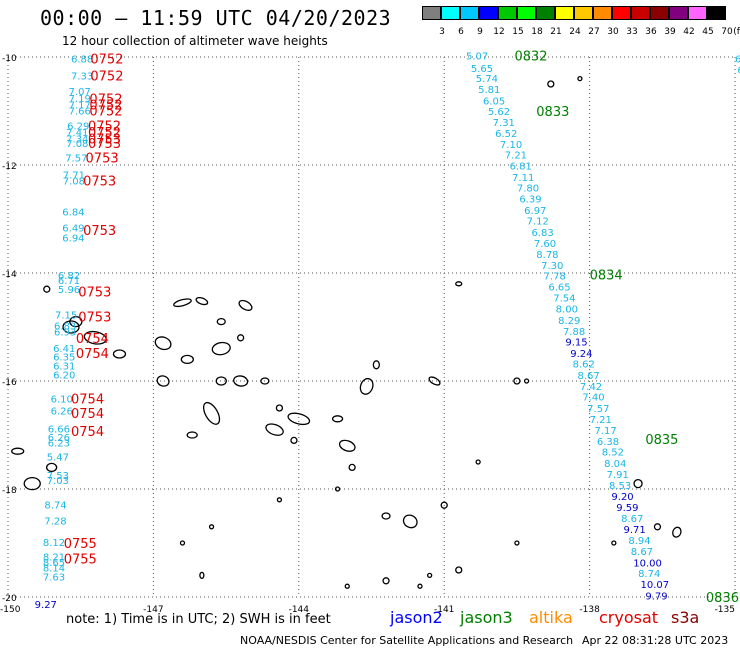 The image size is (740, 650). What do you see at coordinates (54, 577) in the screenshot?
I see `wave-height-value: 7.63` at bounding box center [54, 577].